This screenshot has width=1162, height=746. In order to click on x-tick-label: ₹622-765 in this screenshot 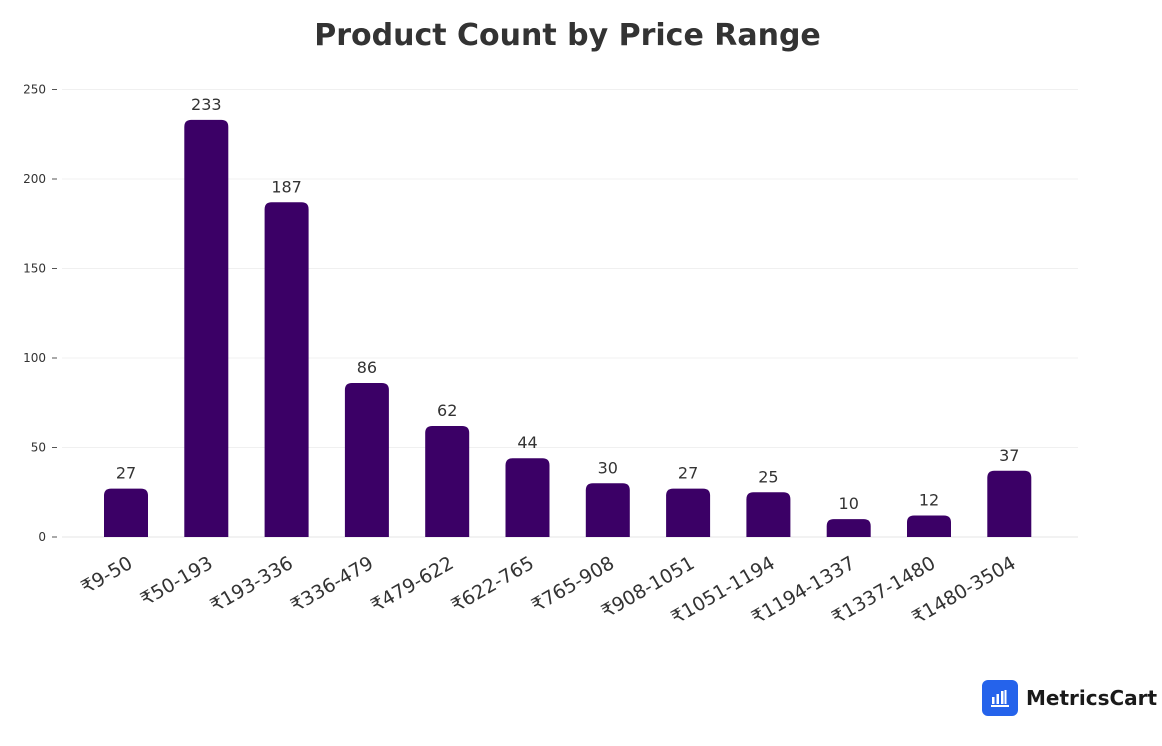, I will do `click(493, 584)`.